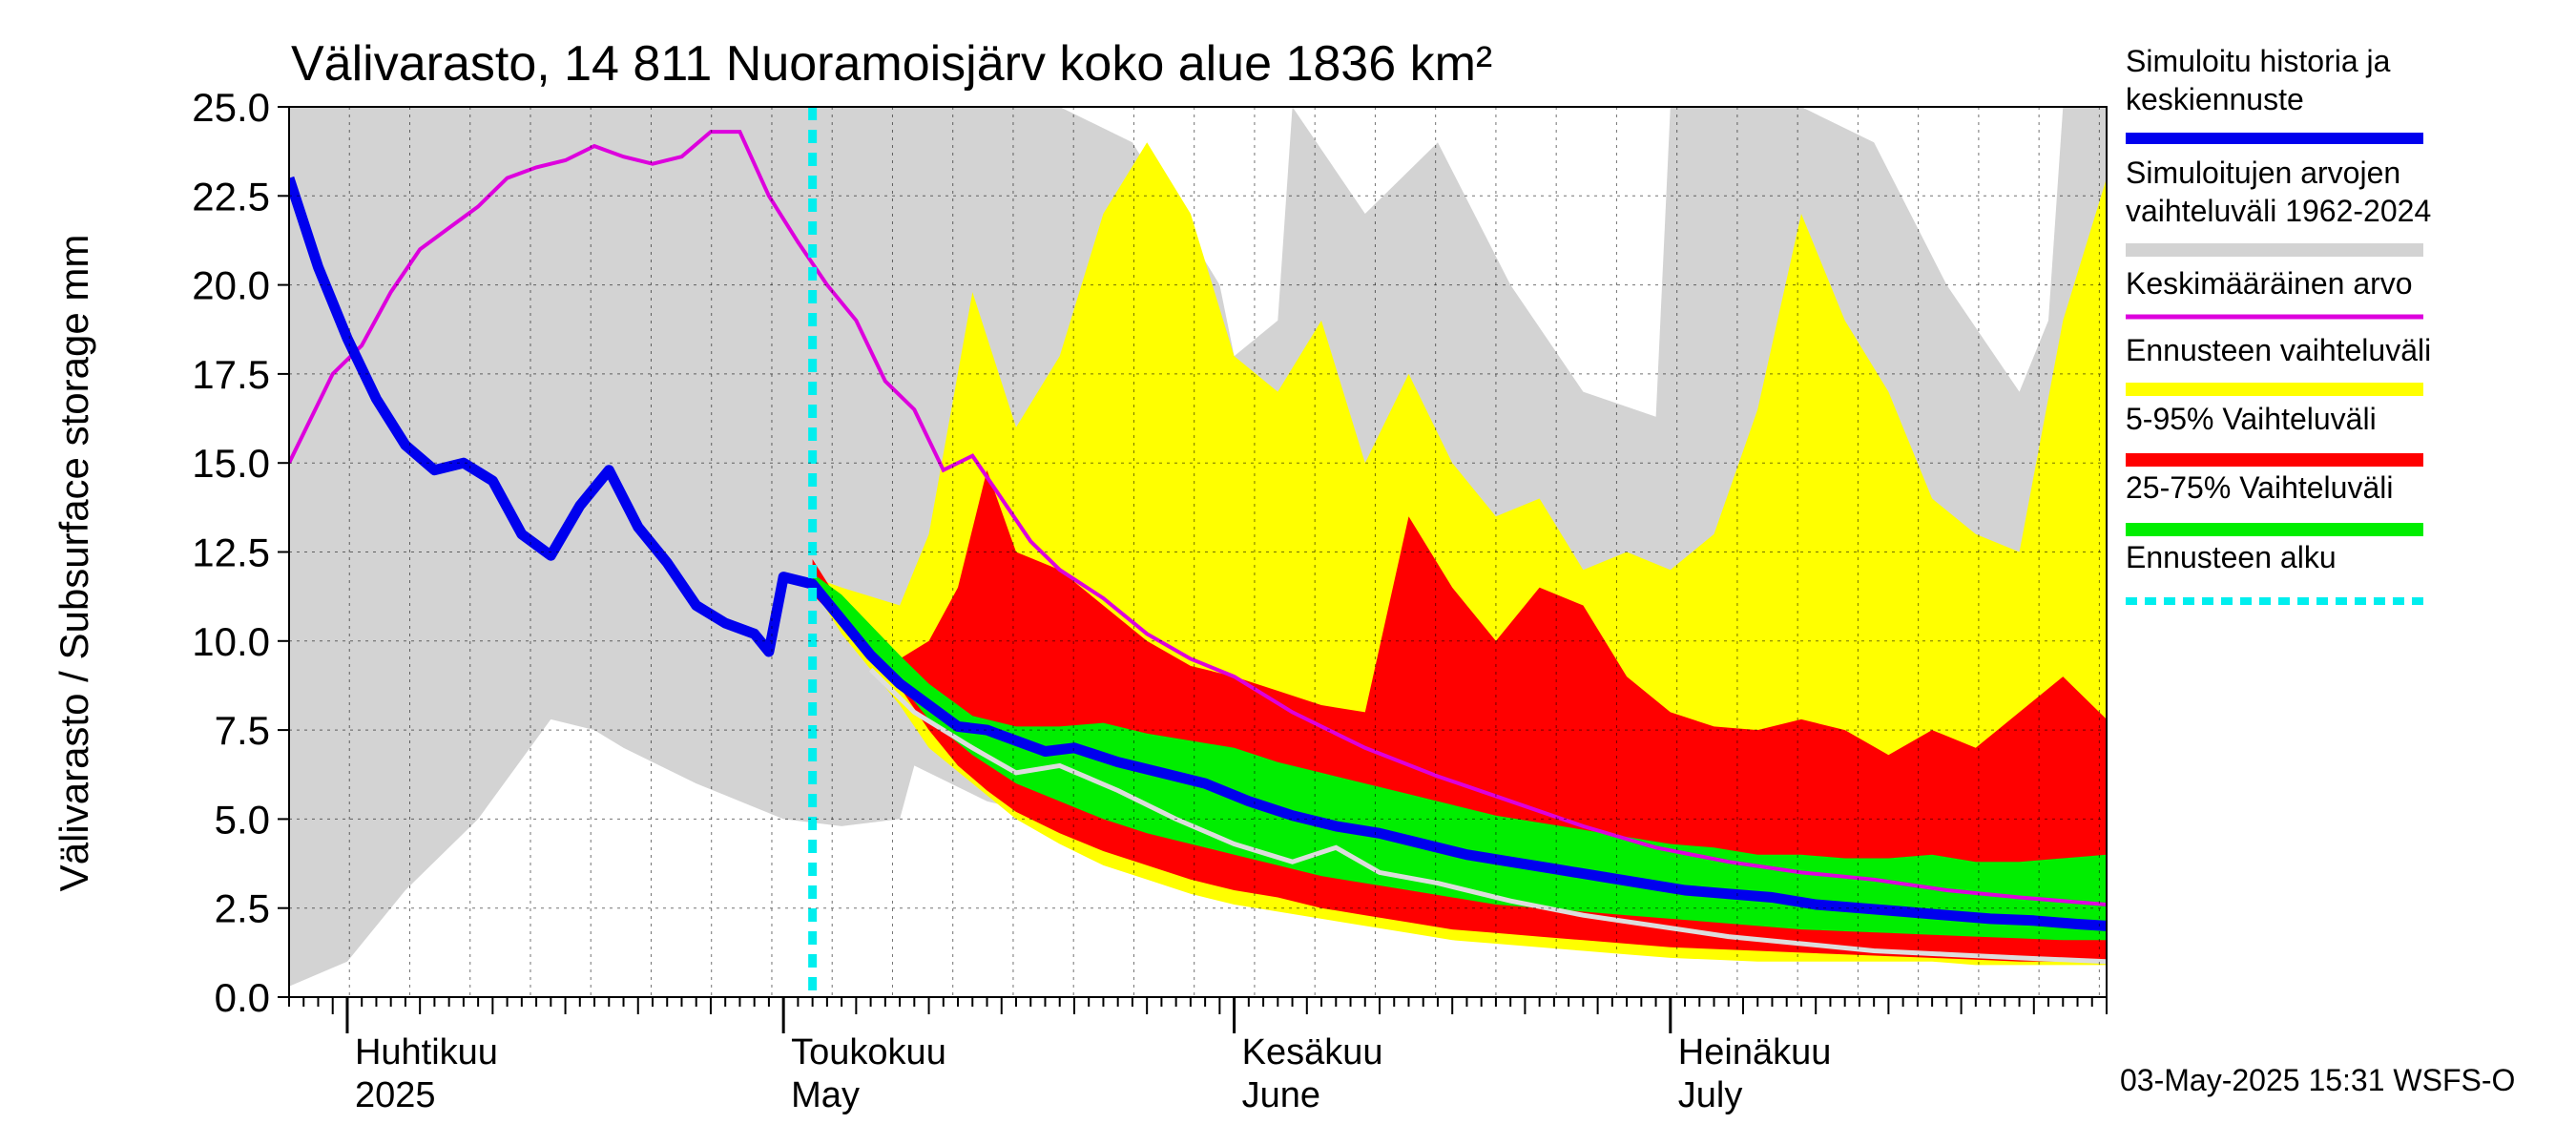  What do you see at coordinates (2215, 99) in the screenshot?
I see `legend-label-line: keskiennuste` at bounding box center [2215, 99].